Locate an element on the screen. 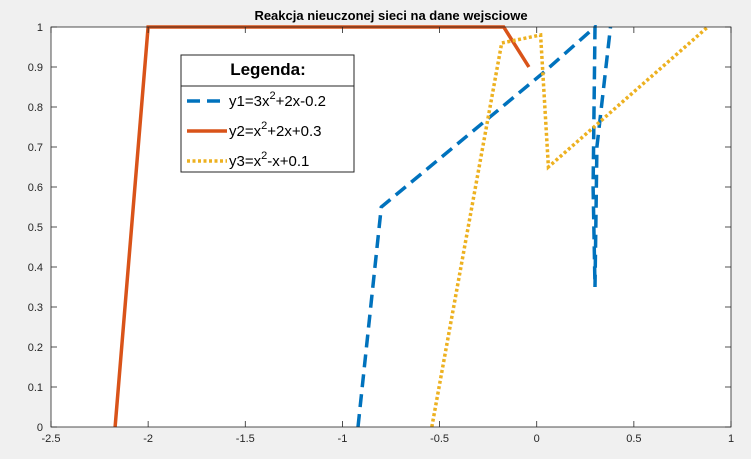  y-tick-label: 0.3 is located at coordinates (35, 308).